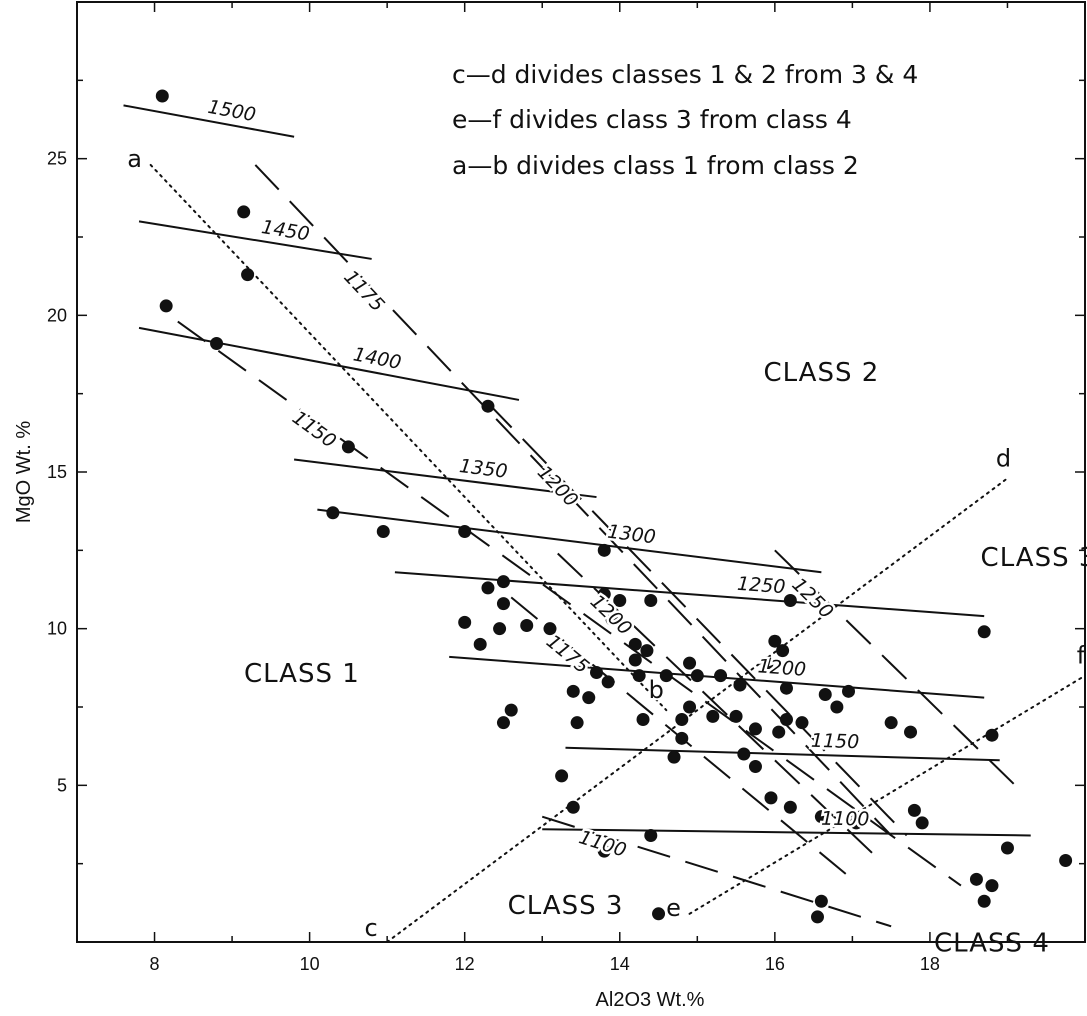 Image resolution: width=1087 pixels, height=1016 pixels. What do you see at coordinates (57, 315) in the screenshot?
I see `y-tick-label: 20` at bounding box center [57, 315].